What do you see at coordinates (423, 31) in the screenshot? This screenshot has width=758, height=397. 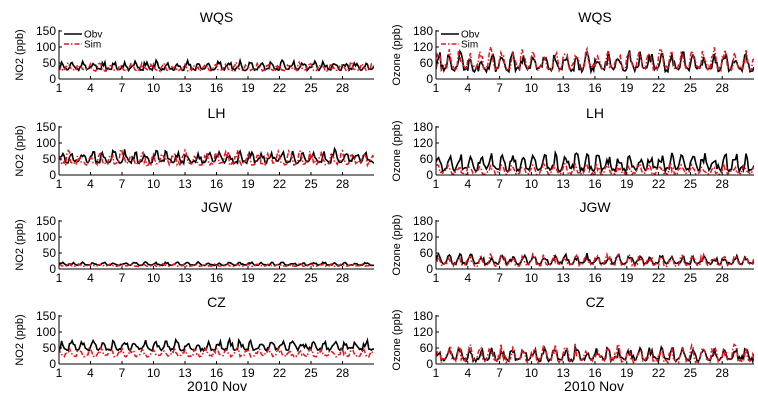 I see `panel-2-ytick-label-180: 180` at bounding box center [423, 31].